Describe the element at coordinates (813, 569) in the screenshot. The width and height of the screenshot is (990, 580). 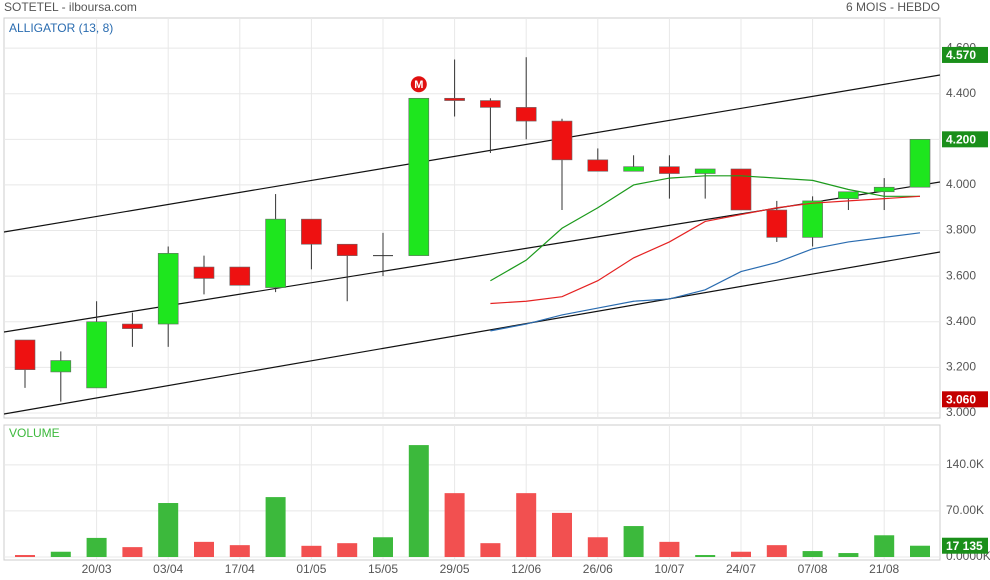
I see `x-tick-label: 07/08` at that location.